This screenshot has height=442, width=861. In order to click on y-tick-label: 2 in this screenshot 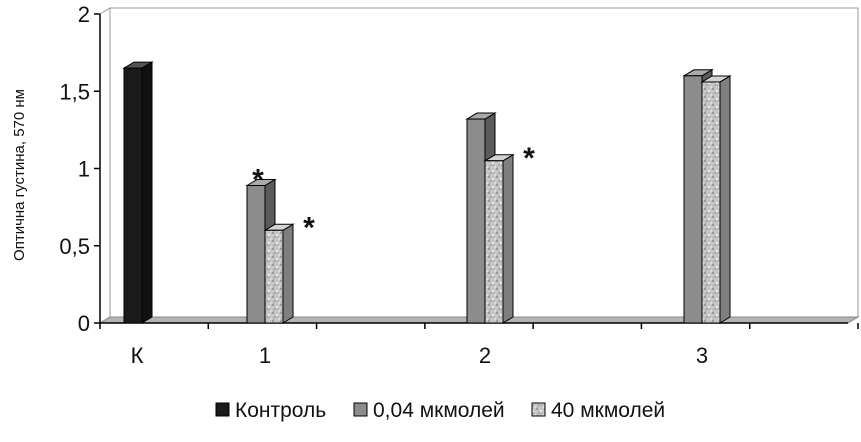, I will do `click(84, 14)`.